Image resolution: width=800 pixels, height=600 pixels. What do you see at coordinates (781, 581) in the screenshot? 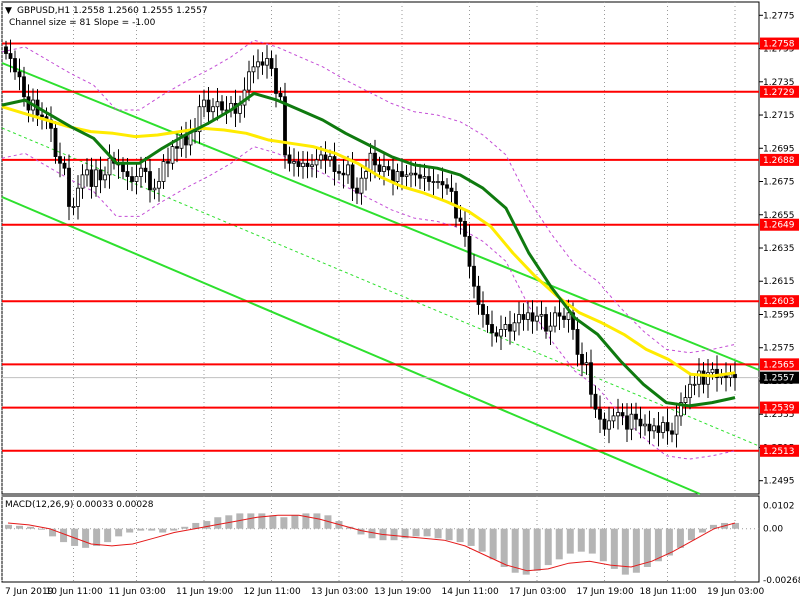
I see `macd-axis-label: -0.00268` at bounding box center [781, 581].